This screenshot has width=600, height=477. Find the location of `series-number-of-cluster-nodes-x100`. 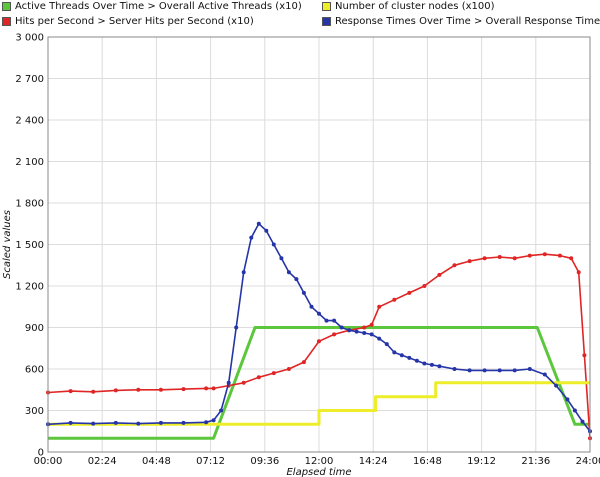

series-number-of-cluster-nodes-x100 is located at coordinates (319, 403).